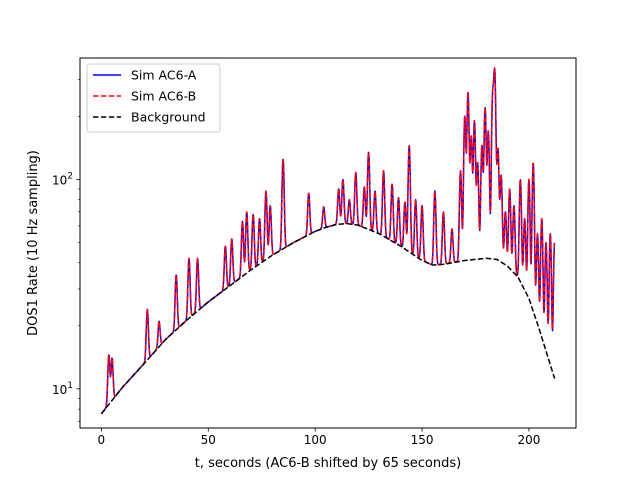 Image resolution: width=640 pixels, height=480 pixels. I want to click on legend-label: Sim AC6-B, so click(163, 96).